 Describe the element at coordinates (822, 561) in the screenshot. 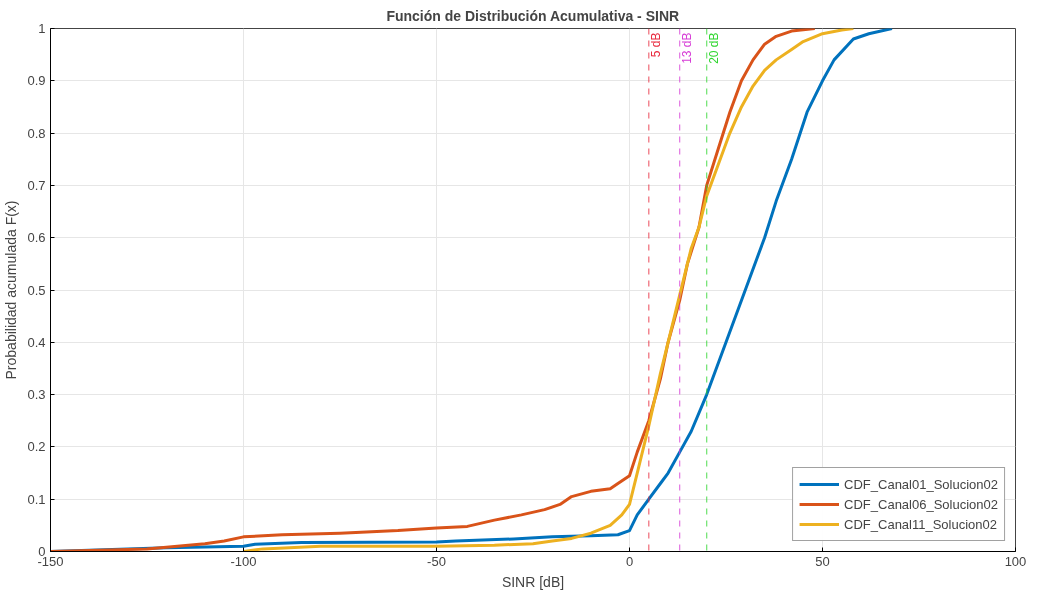

I see `x-tick-label: 50` at that location.